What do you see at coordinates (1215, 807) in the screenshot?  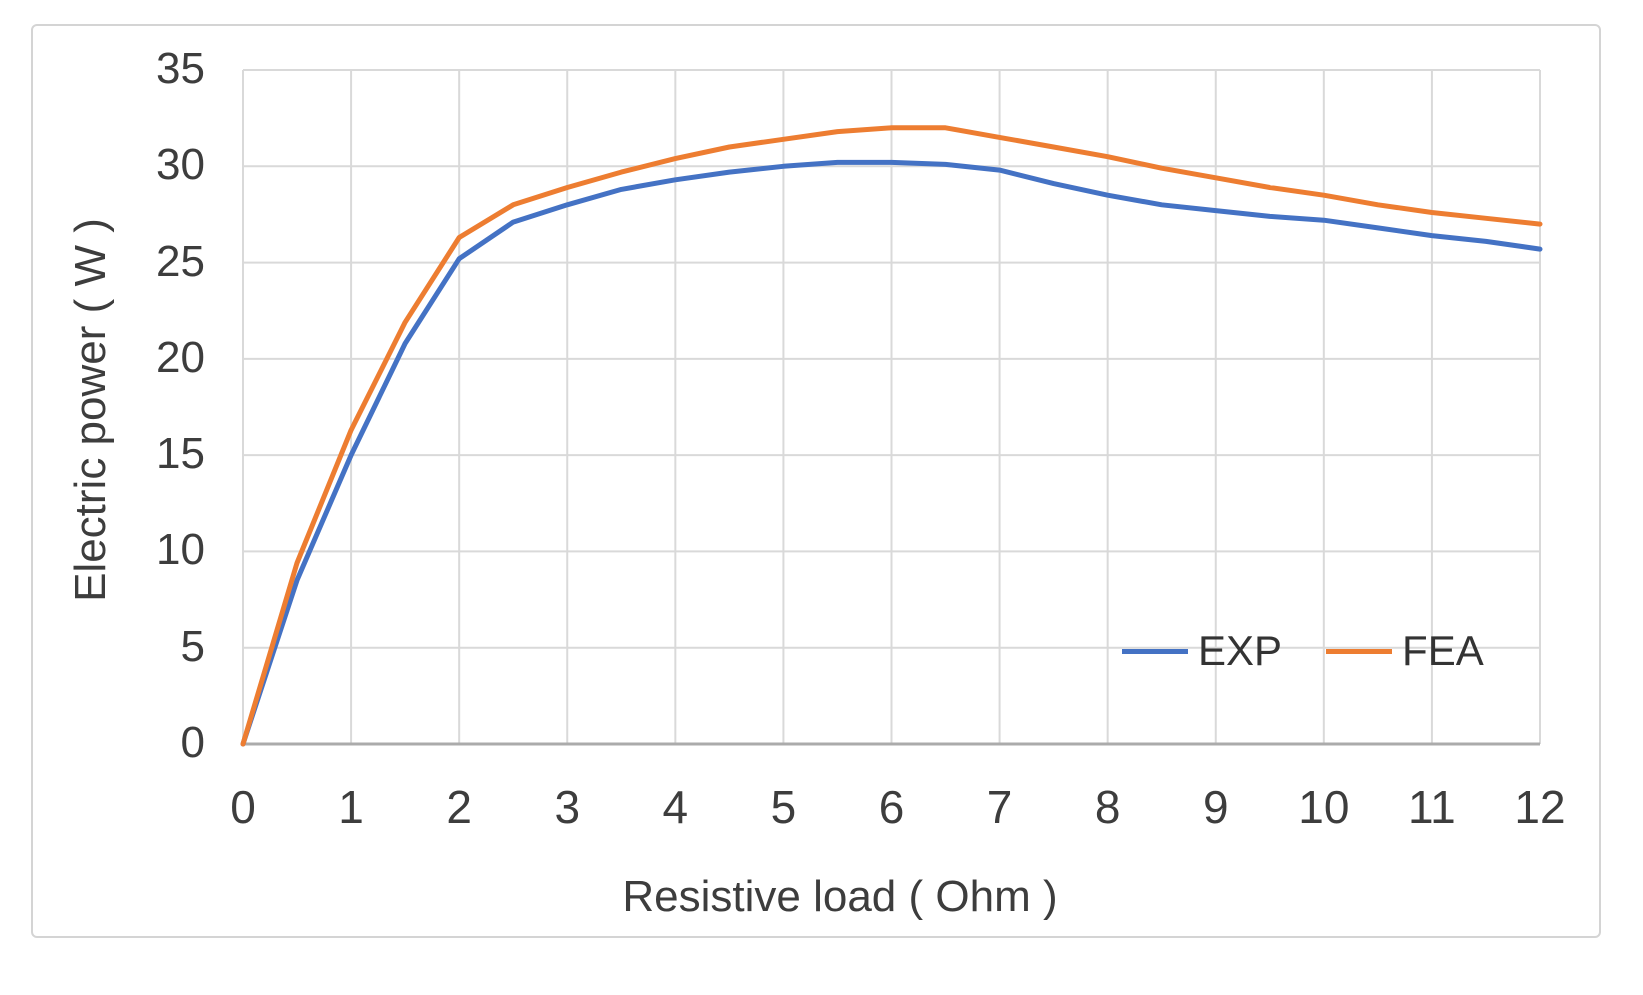 I see `x-tick-label-9: 9` at bounding box center [1215, 807].